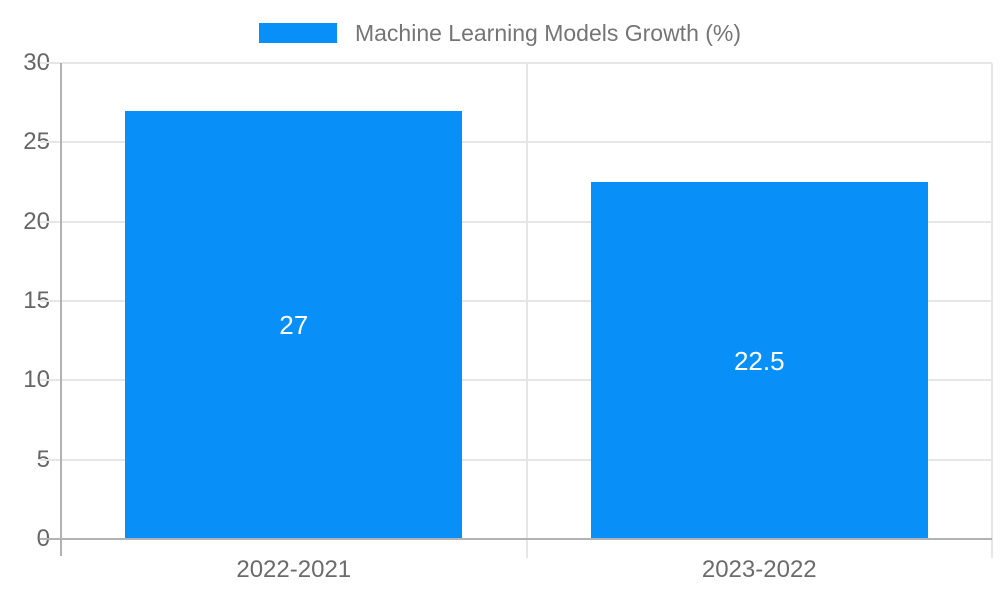  What do you see at coordinates (61, 309) in the screenshot?
I see `y-axis-line` at bounding box center [61, 309].